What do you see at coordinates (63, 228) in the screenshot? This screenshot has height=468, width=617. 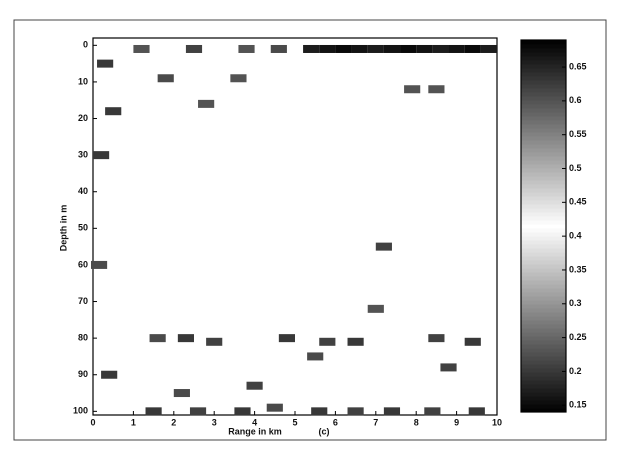 I see `y-axis-label: Depth in m` at bounding box center [63, 228].